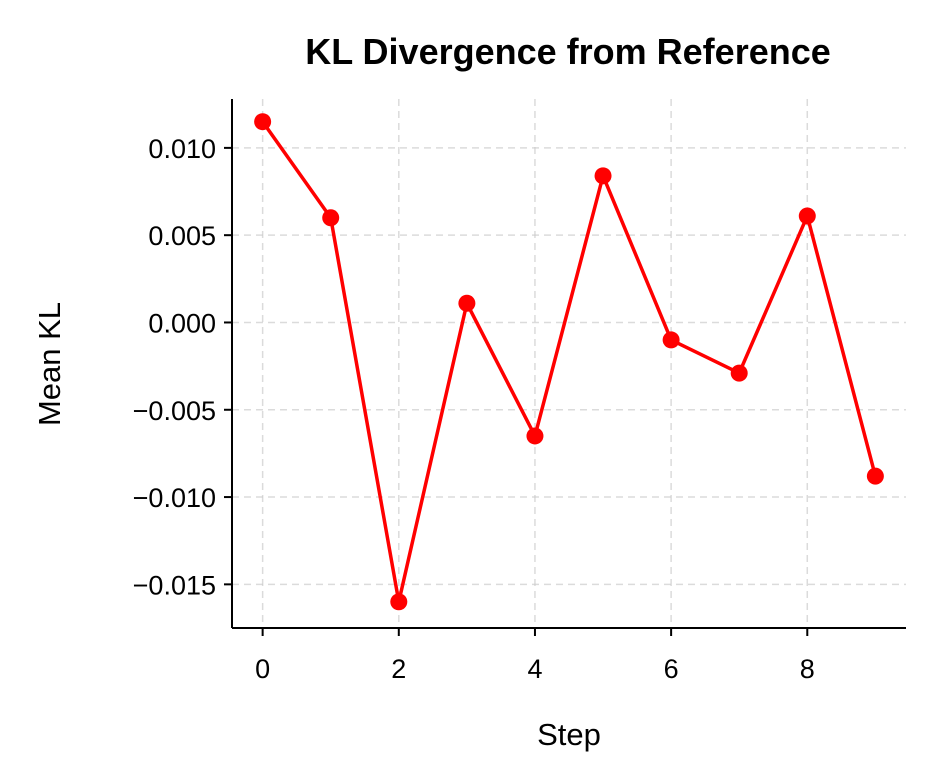  Describe the element at coordinates (174, 411) in the screenshot. I see `y-tick-label: −0.005` at that location.